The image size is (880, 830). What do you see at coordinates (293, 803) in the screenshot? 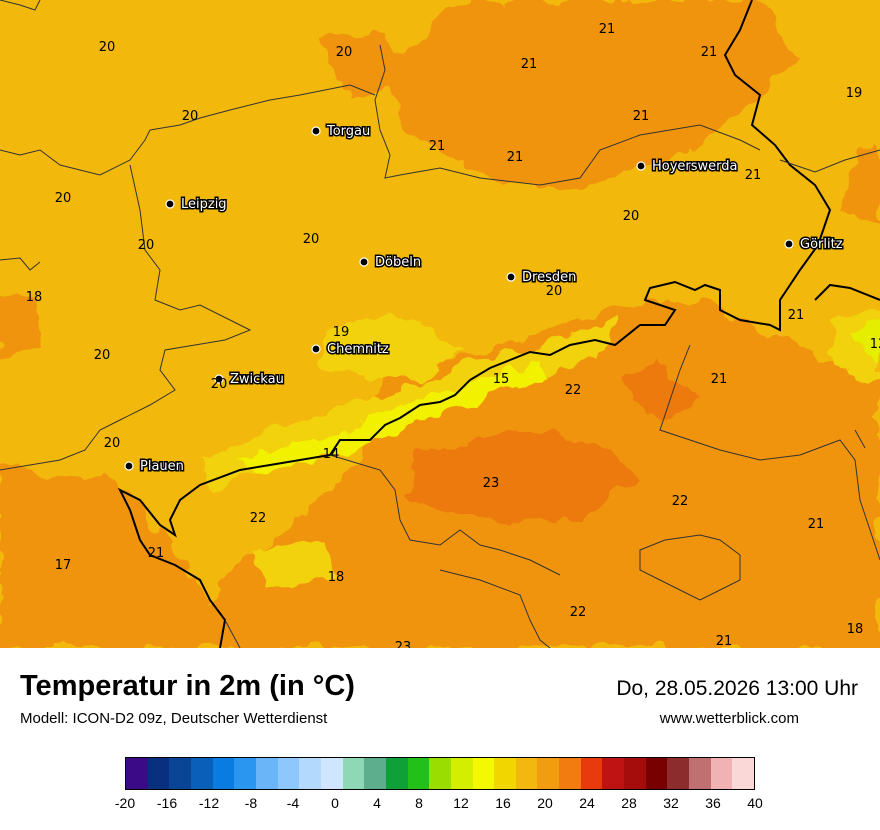
I see `legend-tick-label: -4` at bounding box center [293, 803].